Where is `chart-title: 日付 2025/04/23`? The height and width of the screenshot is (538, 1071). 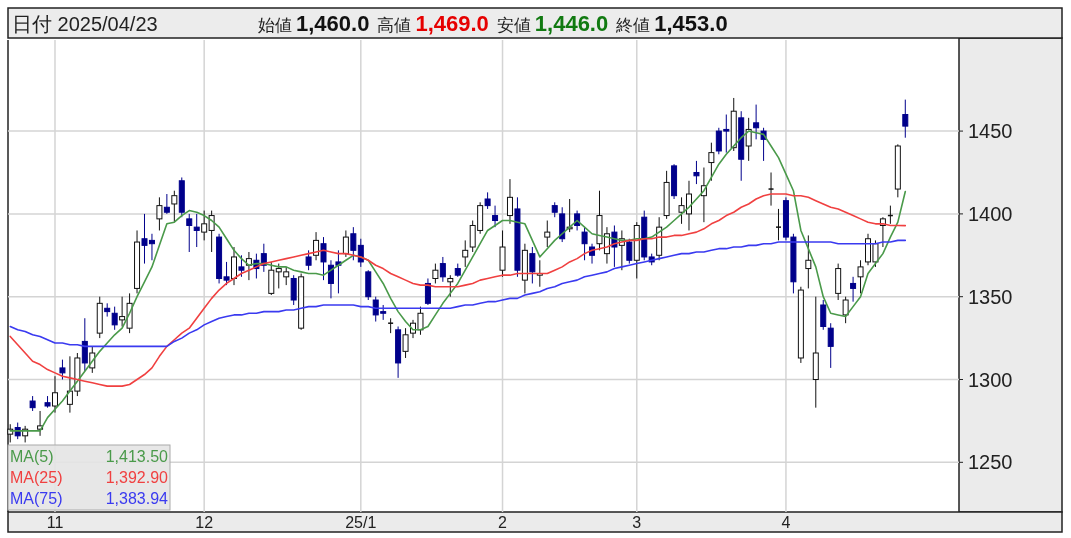 chart-title: 日付 2025/04/23 is located at coordinates (85, 24).